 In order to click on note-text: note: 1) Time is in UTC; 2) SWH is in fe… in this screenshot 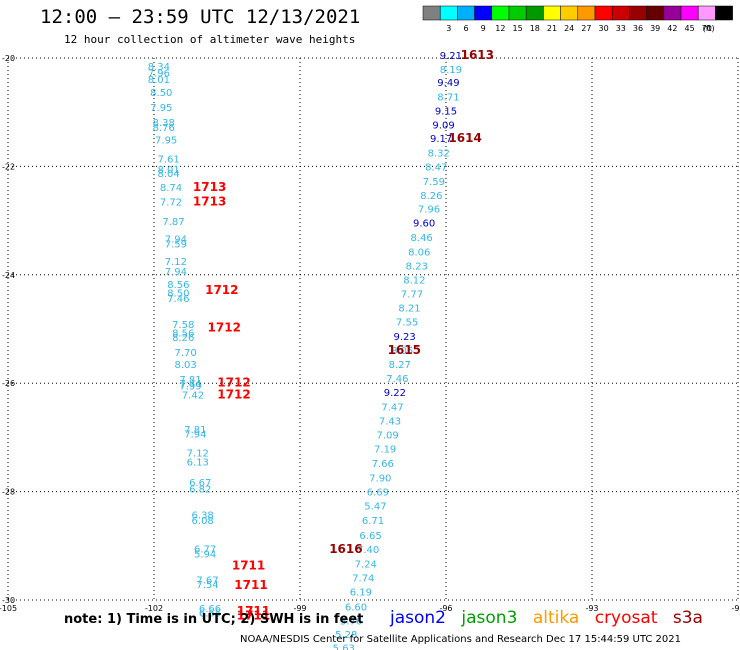, I will do `click(214, 619)`.